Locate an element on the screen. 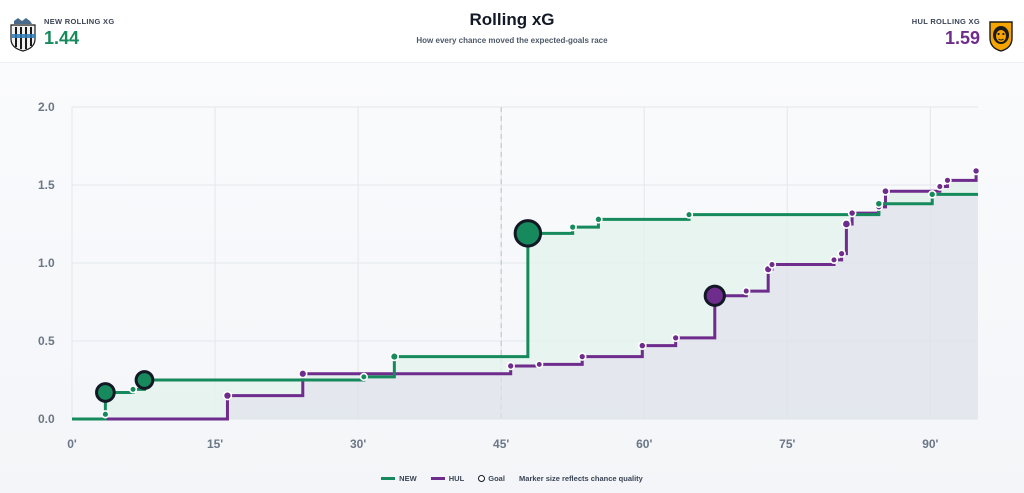 The width and height of the screenshot is (1024, 493). x-tick-label: 75' is located at coordinates (787, 444).